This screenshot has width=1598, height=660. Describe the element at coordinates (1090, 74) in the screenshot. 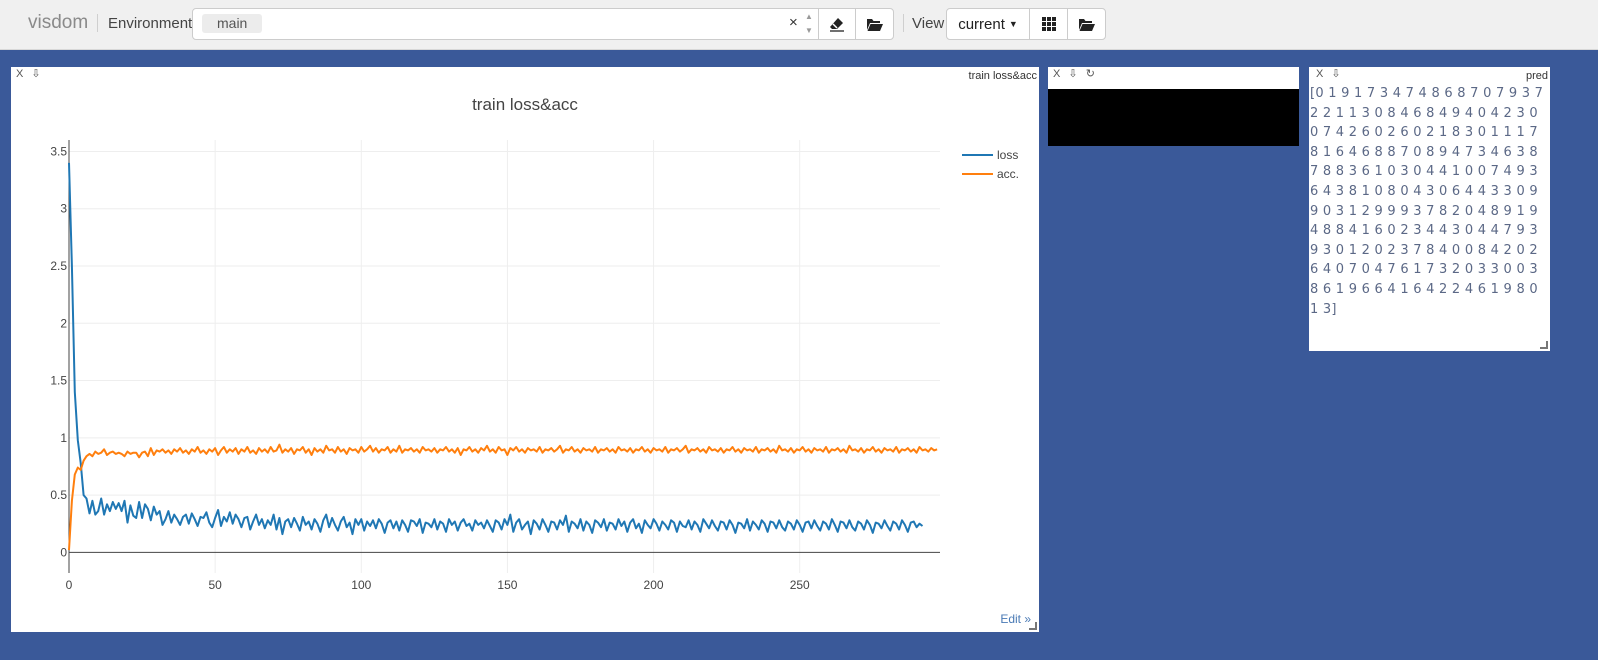

I see `reload-icon: ↻` at that location.